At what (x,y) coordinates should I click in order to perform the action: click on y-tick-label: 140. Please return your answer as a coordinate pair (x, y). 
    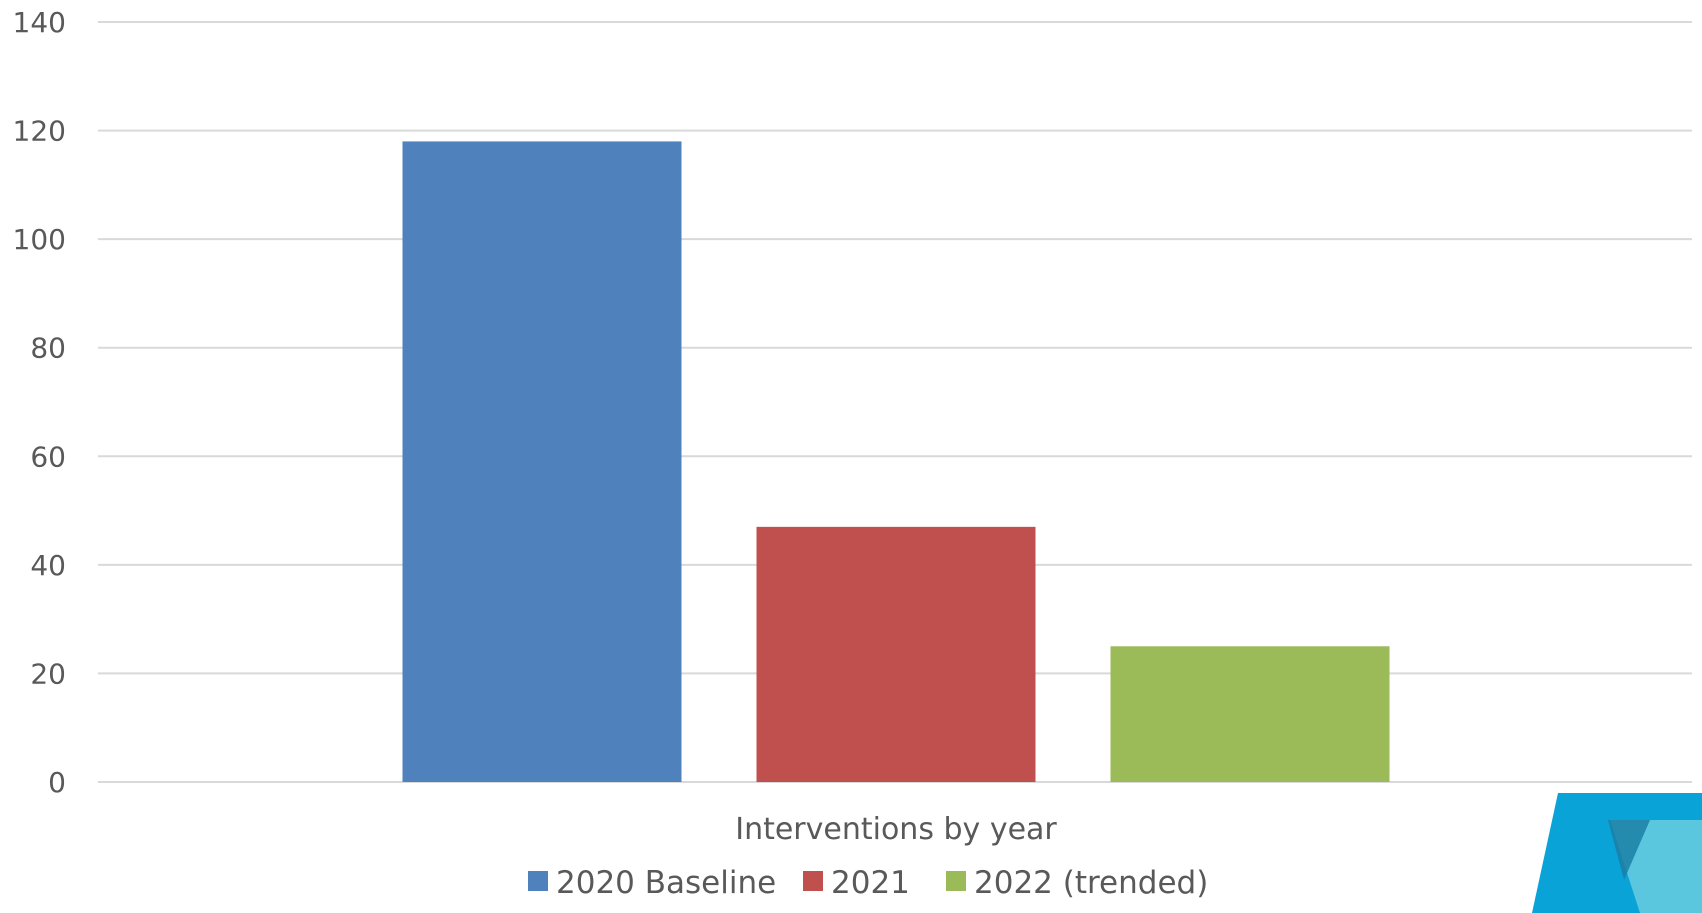
    Looking at the image, I should click on (39, 22).